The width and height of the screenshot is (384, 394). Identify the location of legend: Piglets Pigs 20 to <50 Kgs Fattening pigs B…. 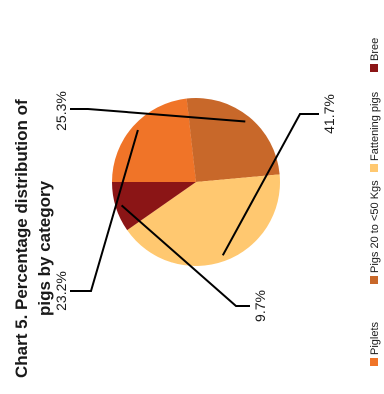
(375, 202).